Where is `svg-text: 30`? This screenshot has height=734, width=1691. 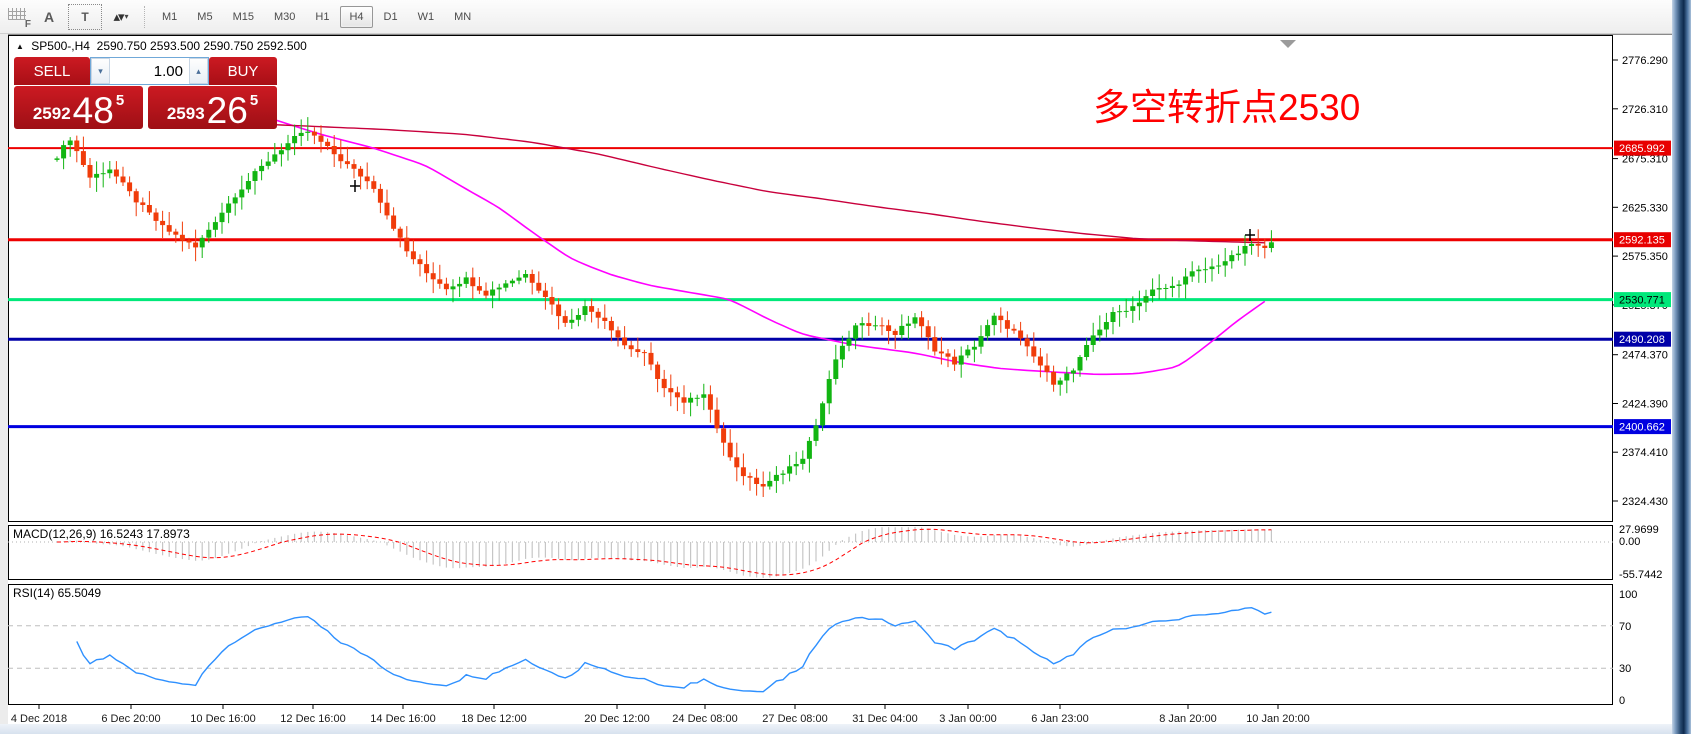
svg-text: 30 is located at coordinates (1625, 669).